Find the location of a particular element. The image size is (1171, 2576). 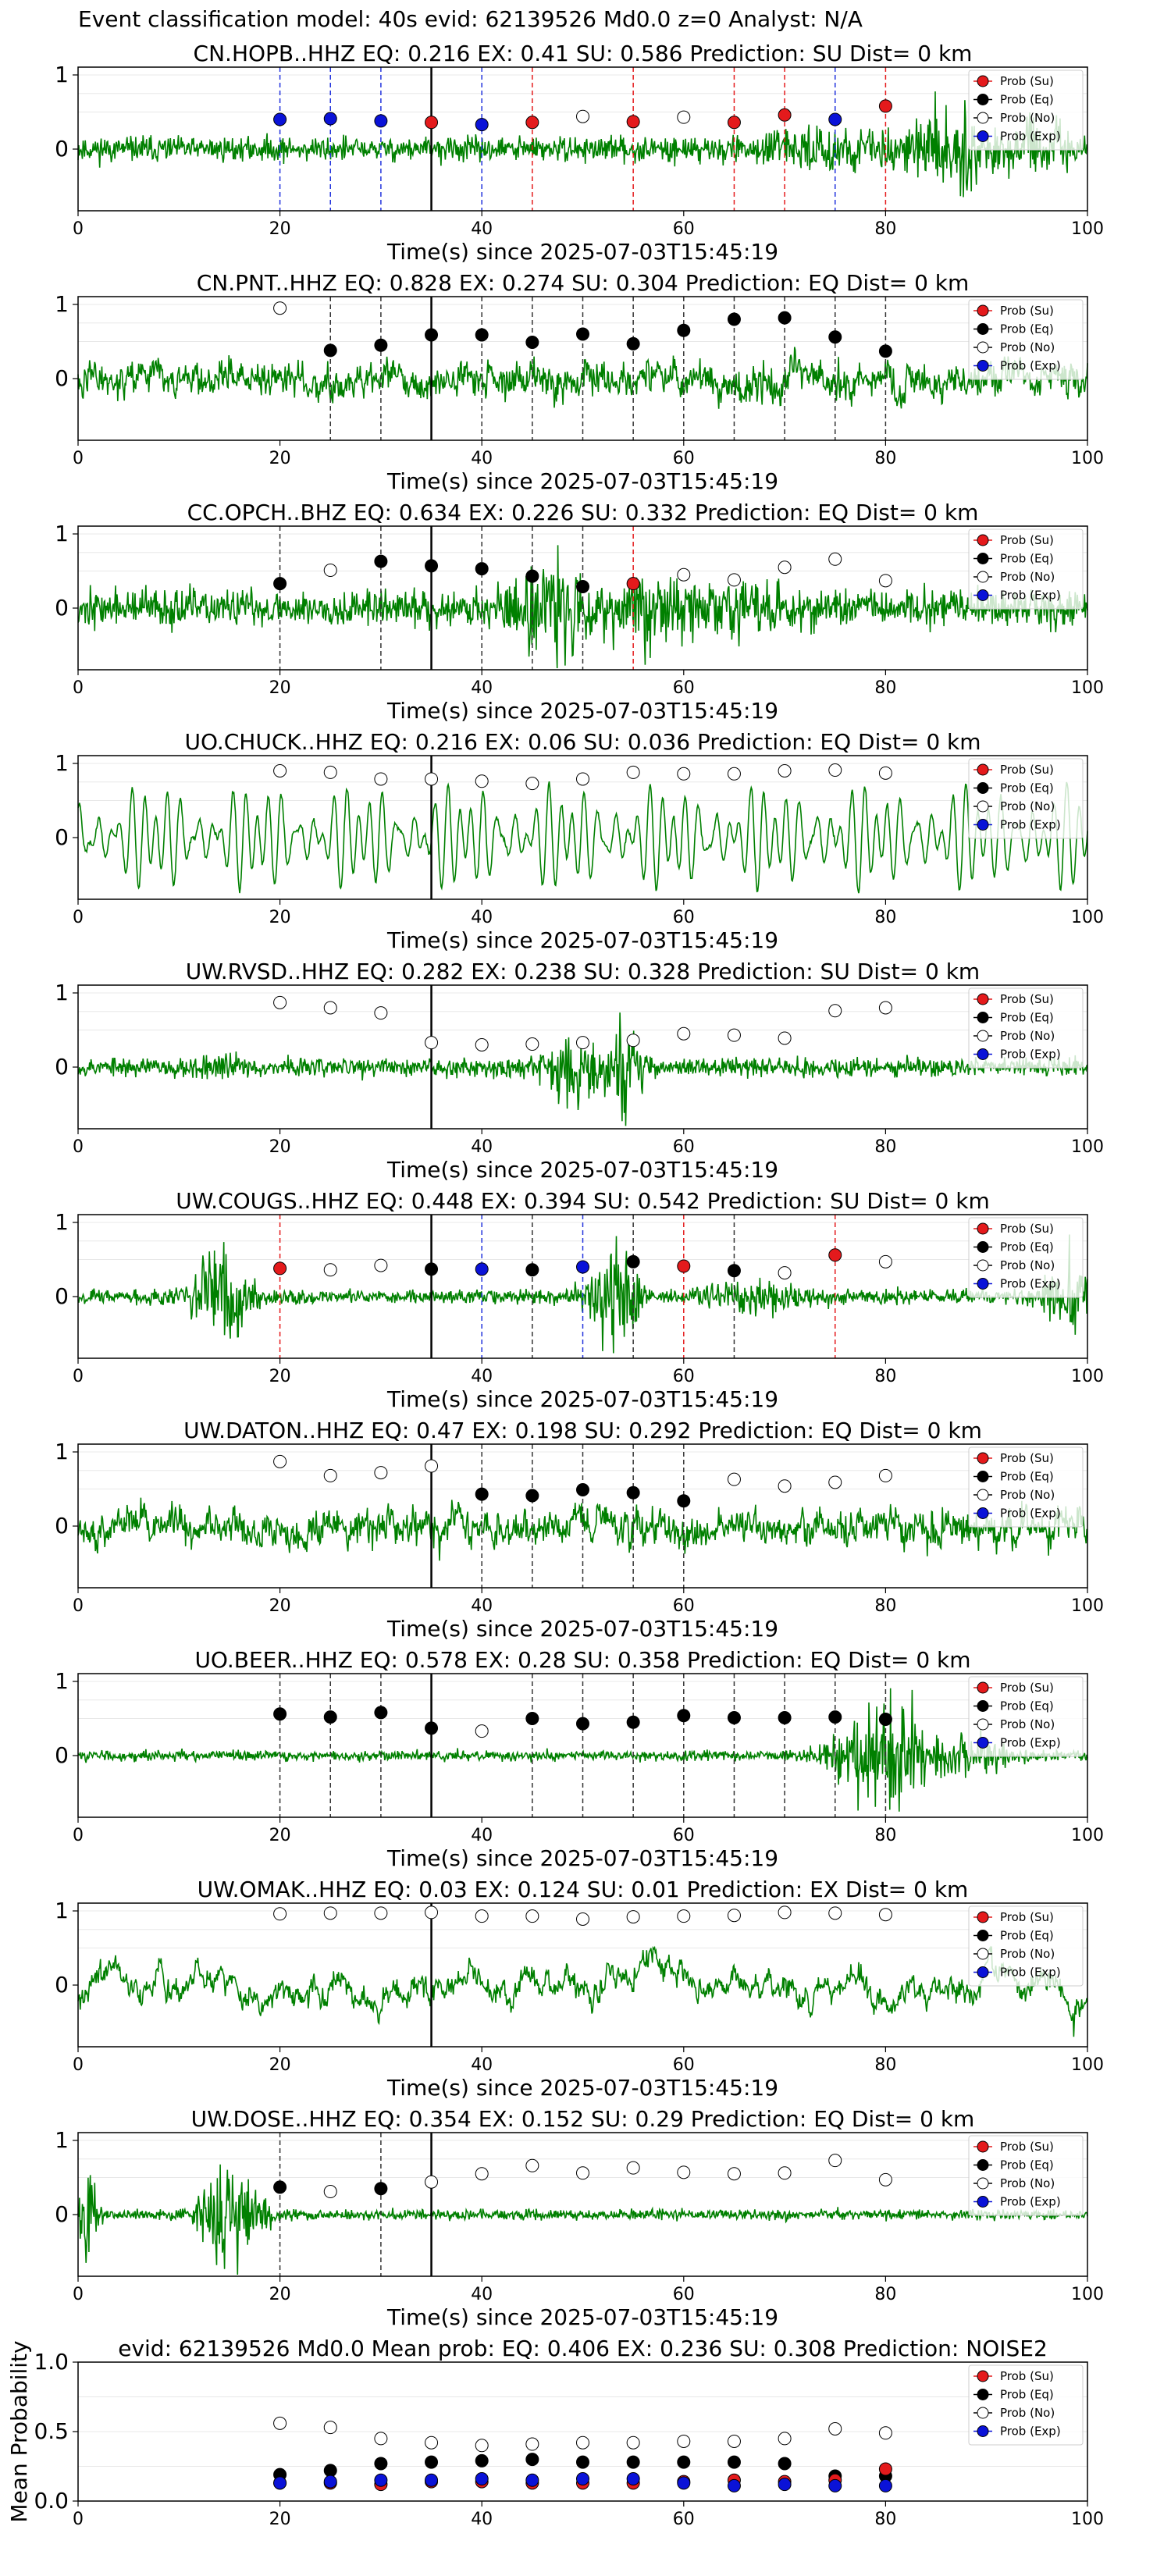

legend-5: Prob (Su) Prob (Eq) Prob (No) Prob (Exp) is located at coordinates (1026, 1257).